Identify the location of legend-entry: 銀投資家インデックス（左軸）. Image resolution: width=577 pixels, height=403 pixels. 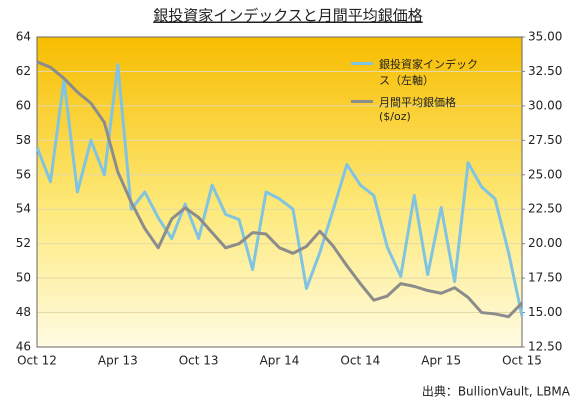
(416, 72).